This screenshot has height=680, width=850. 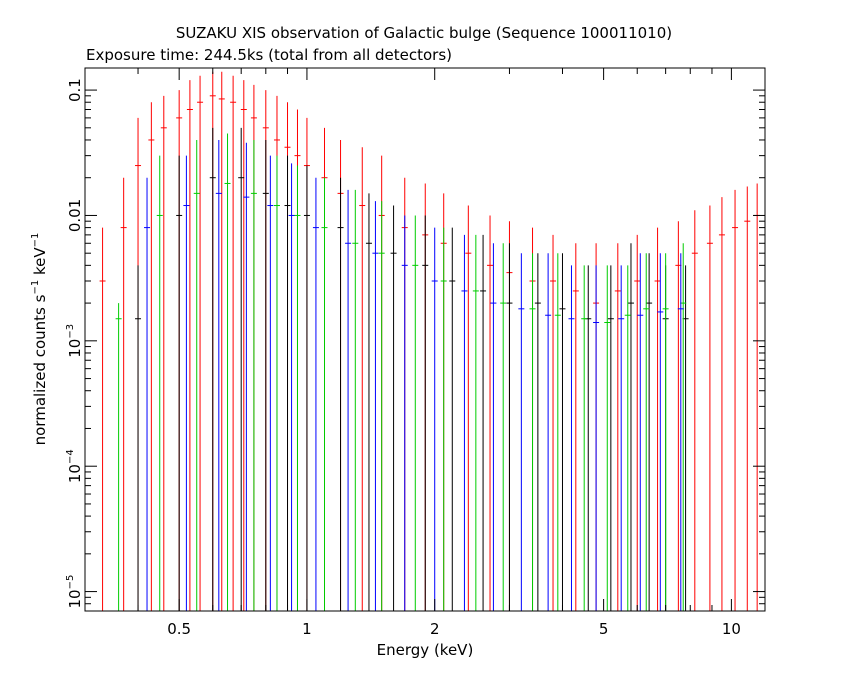 I want to click on x-tick-label-0: 0.5, so click(x=179, y=629).